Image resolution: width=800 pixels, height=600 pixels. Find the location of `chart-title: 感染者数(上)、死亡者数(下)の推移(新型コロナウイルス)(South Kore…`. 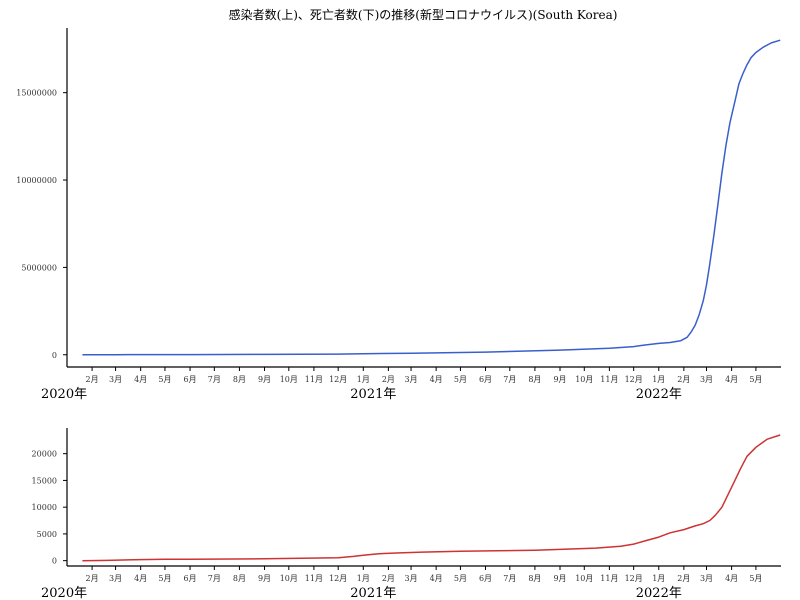

chart-title: 感染者数(上)、死亡者数(下)の推移(新型コロナウイルス)(South Kore… is located at coordinates (423, 14).